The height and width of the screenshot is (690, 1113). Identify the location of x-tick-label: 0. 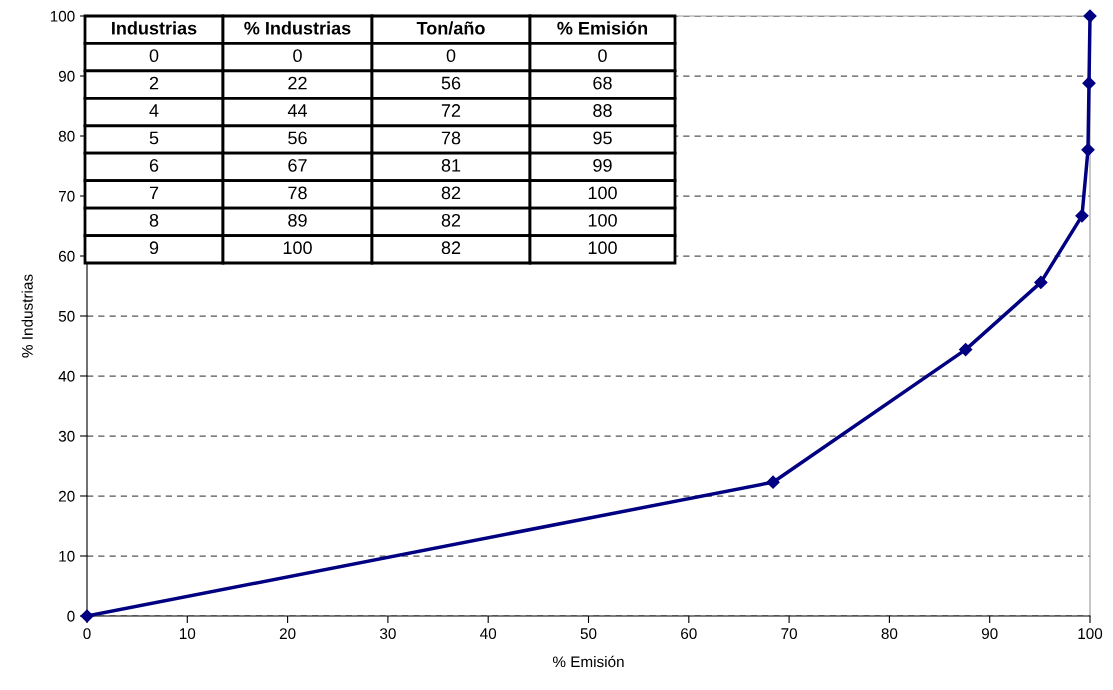
(87, 634).